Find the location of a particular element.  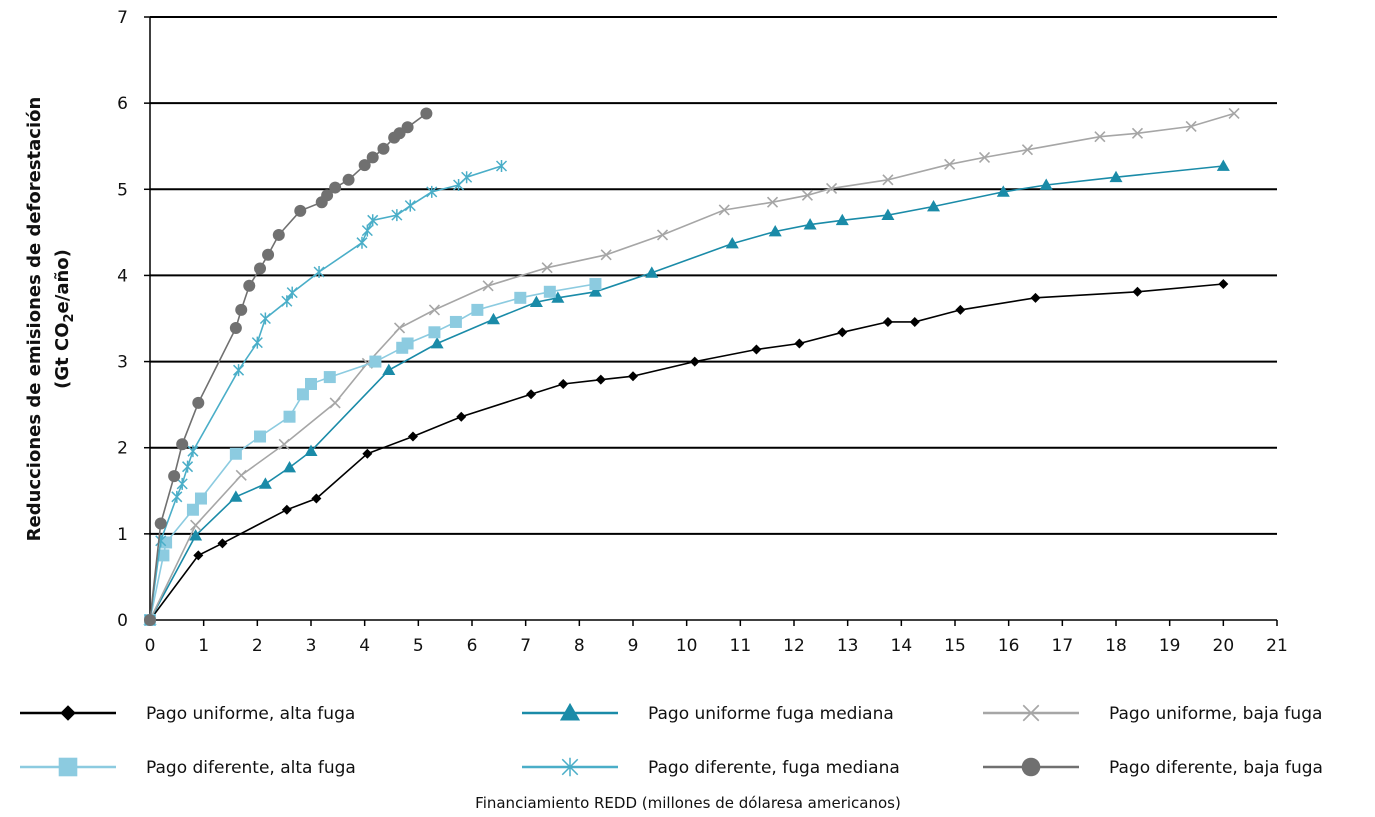

x-tick-label: 4 is located at coordinates (364, 646).